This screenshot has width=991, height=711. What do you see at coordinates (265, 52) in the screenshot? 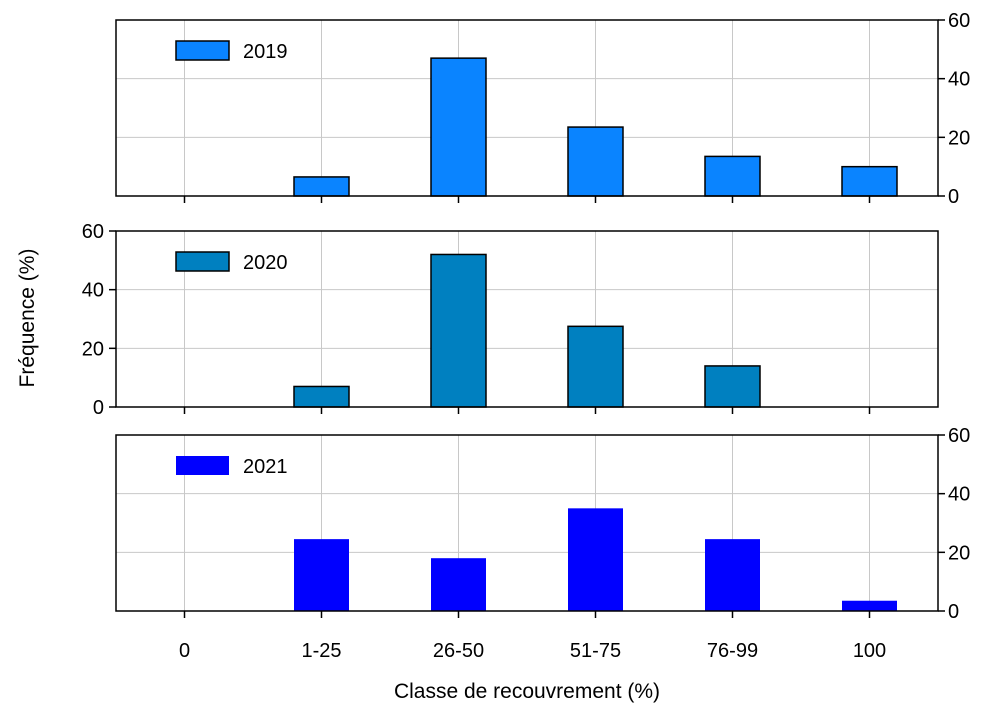
I see `legend-label-2019: 2019` at bounding box center [265, 52].